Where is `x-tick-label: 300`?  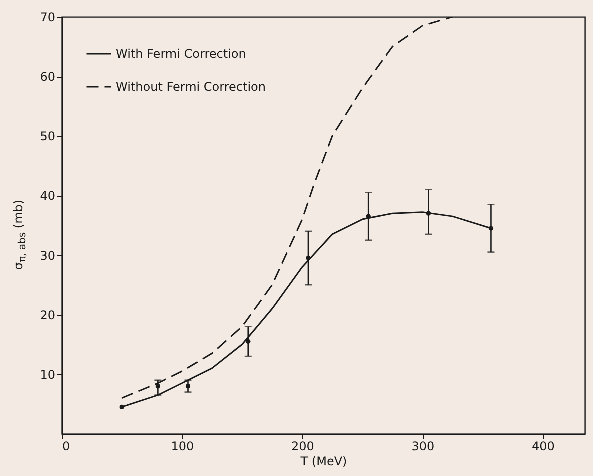 x-tick-label: 300 is located at coordinates (423, 447).